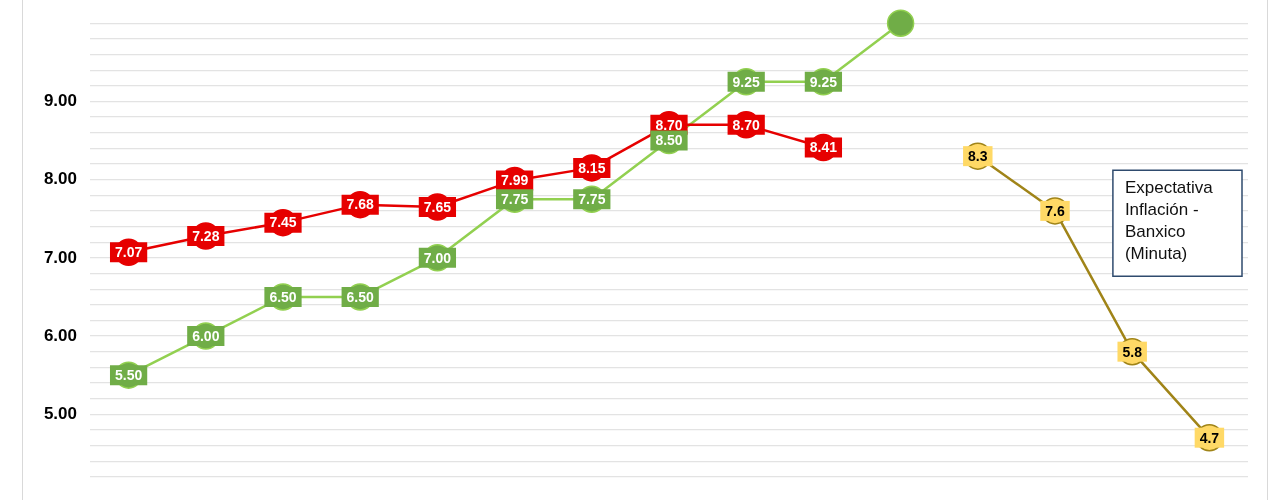  Describe the element at coordinates (1209, 437) in the screenshot. I see `data-label: 4.7` at that location.